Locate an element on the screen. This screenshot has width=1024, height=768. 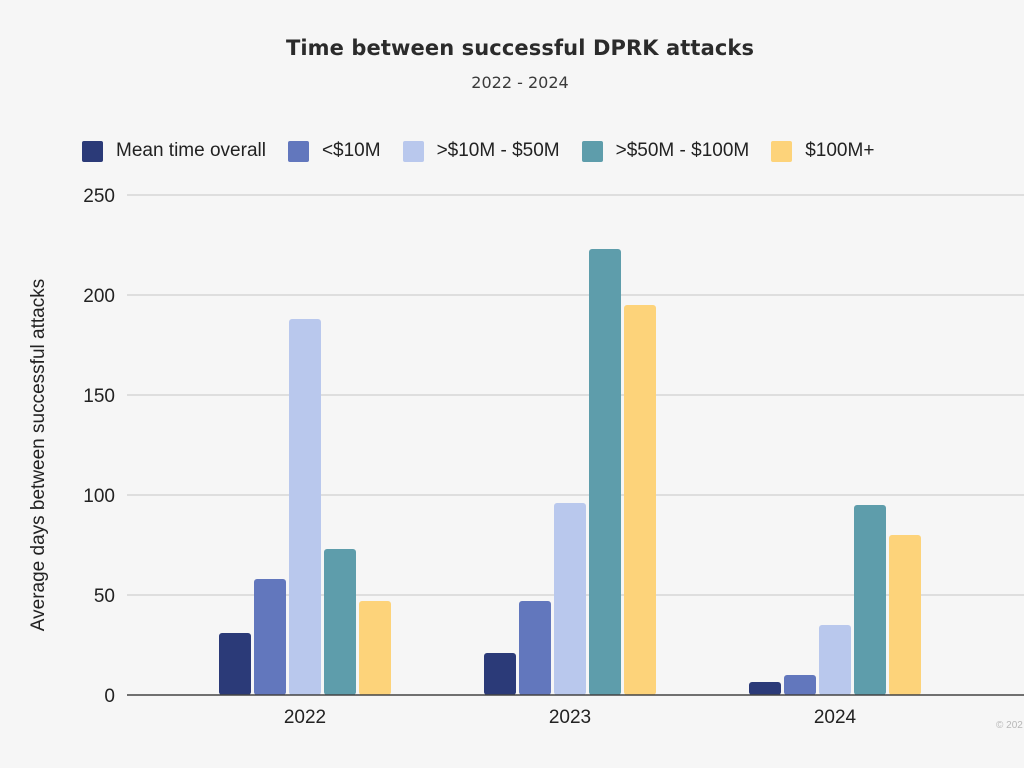
legend-item-50m-100m: >$50M - $100M is located at coordinates (665, 151).